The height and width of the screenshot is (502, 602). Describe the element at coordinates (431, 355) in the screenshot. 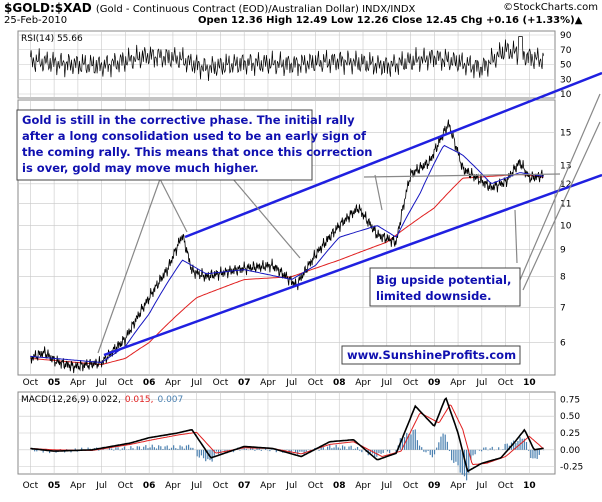

I see `website-label: www.SunshineProfits.com` at that location.